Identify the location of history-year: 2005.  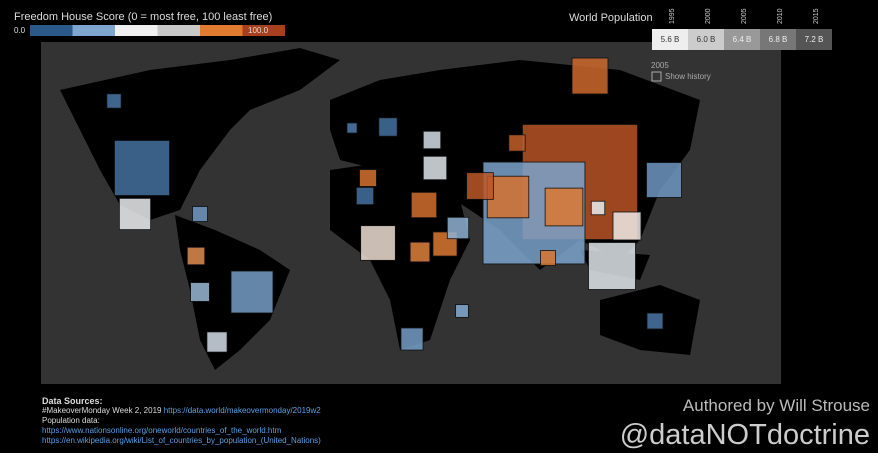
(660, 65).